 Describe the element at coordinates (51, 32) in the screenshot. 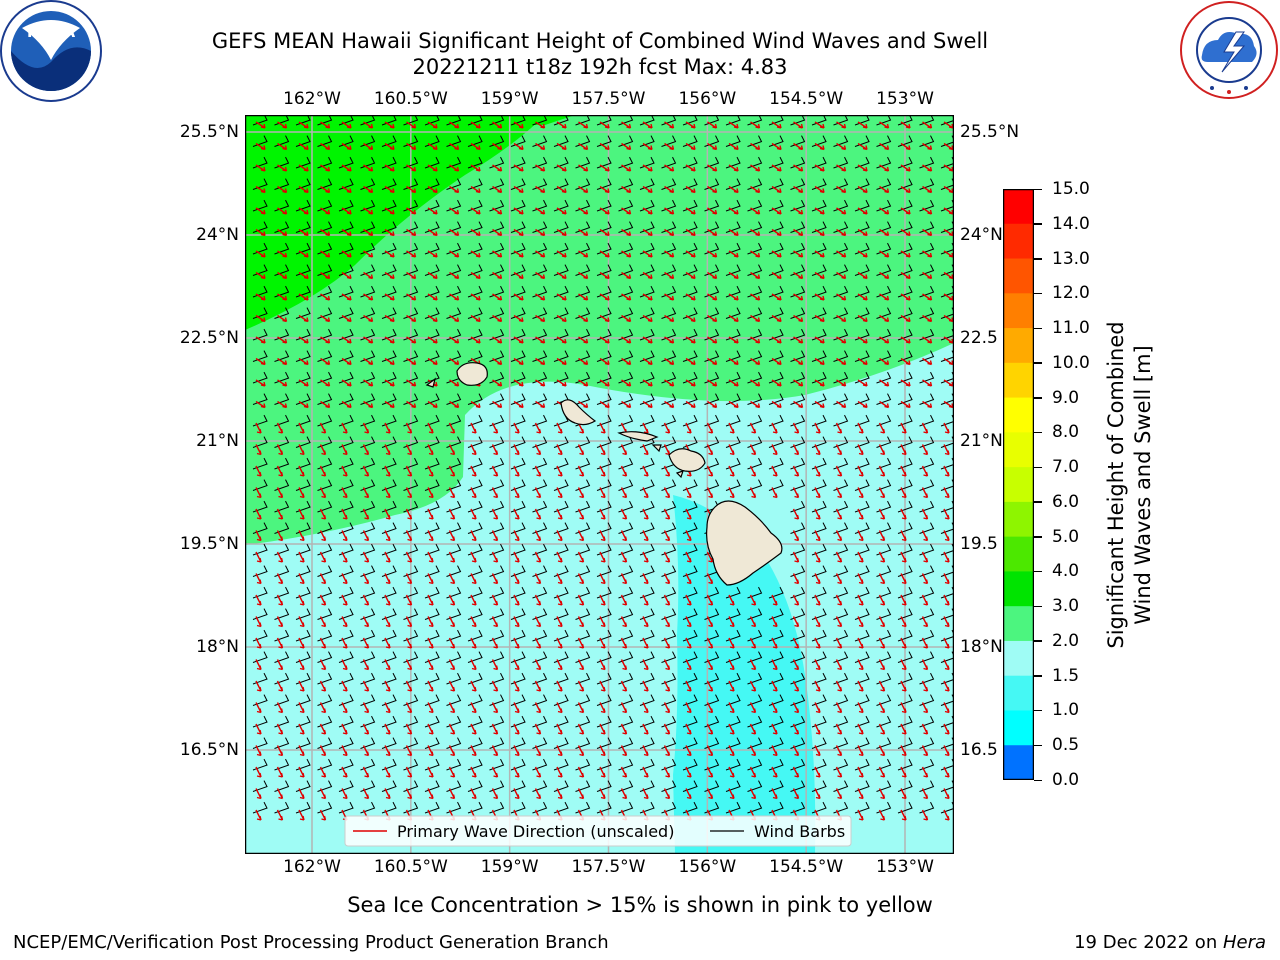

I see `svg-text: NOAA` at that location.